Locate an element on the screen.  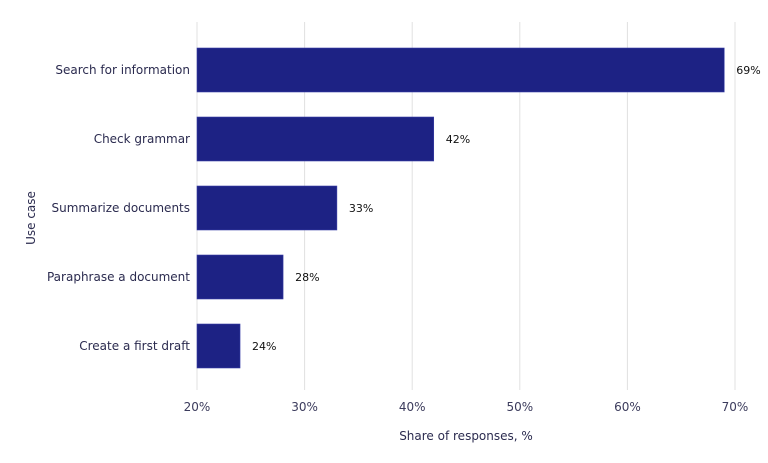
data-label: 33% is located at coordinates (361, 208).